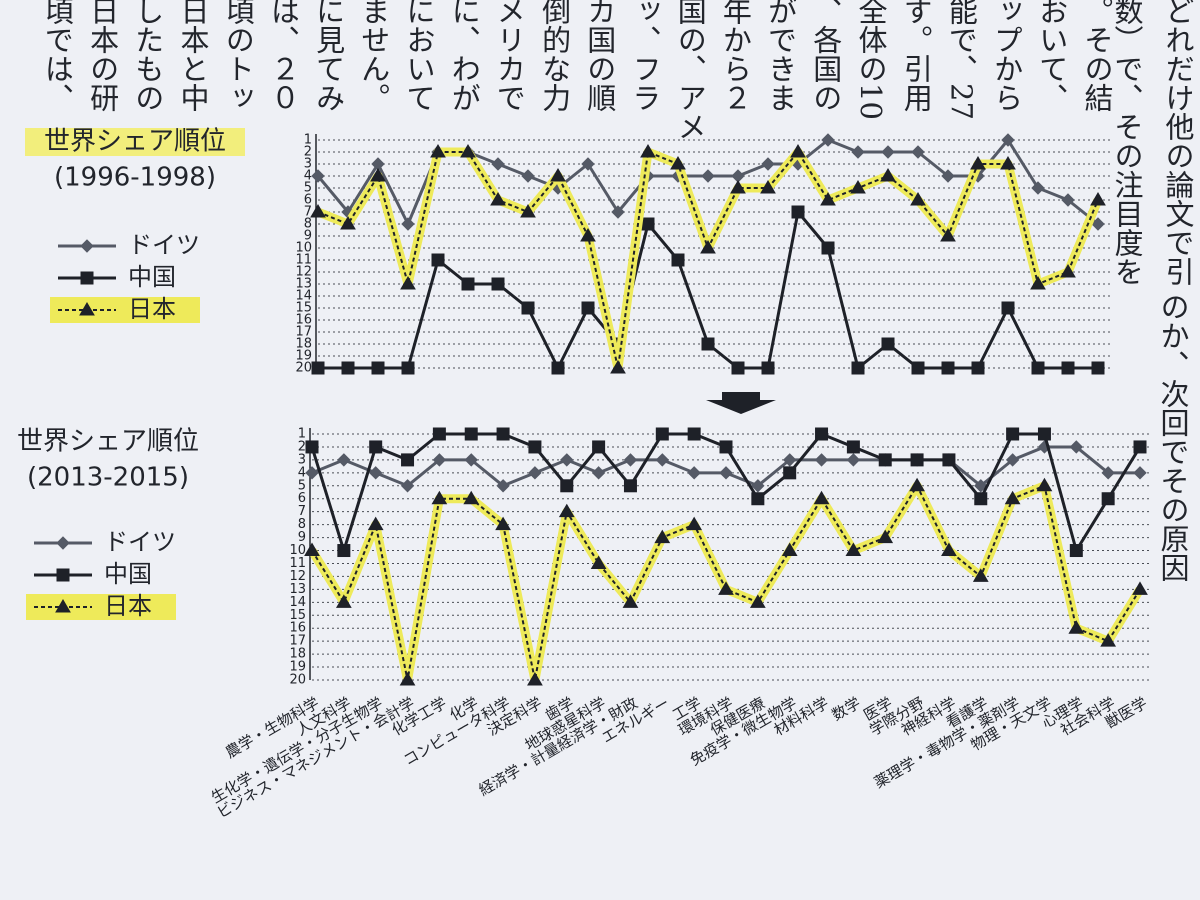  I want to click on text-column: ッ、フラ, so click(645, 56).